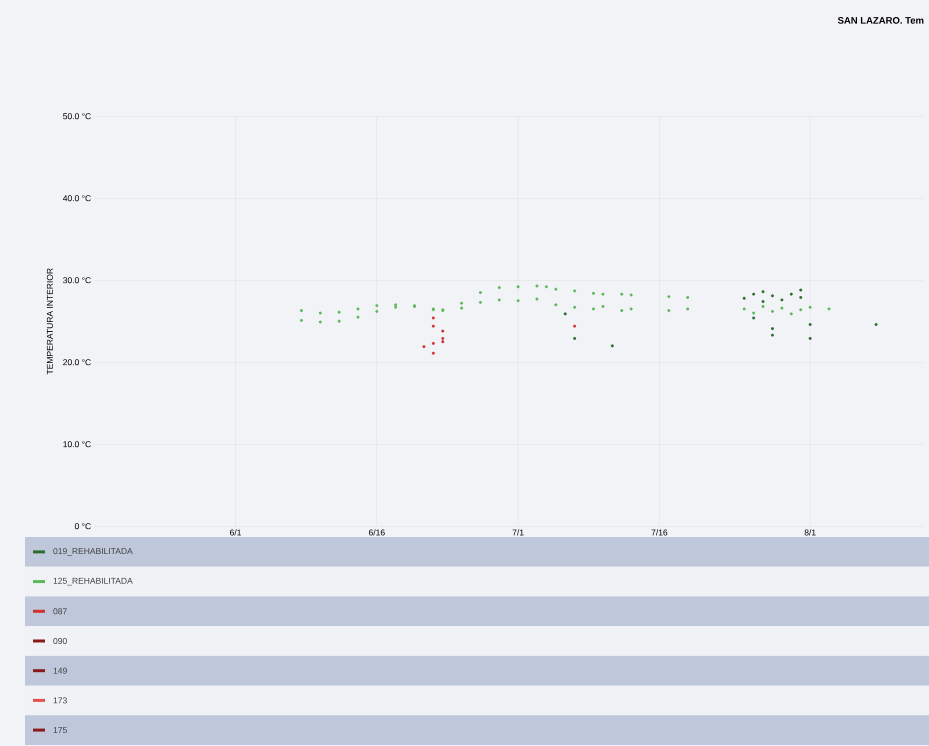  What do you see at coordinates (236, 532) in the screenshot?
I see `x-tick-label: 6/1` at bounding box center [236, 532].